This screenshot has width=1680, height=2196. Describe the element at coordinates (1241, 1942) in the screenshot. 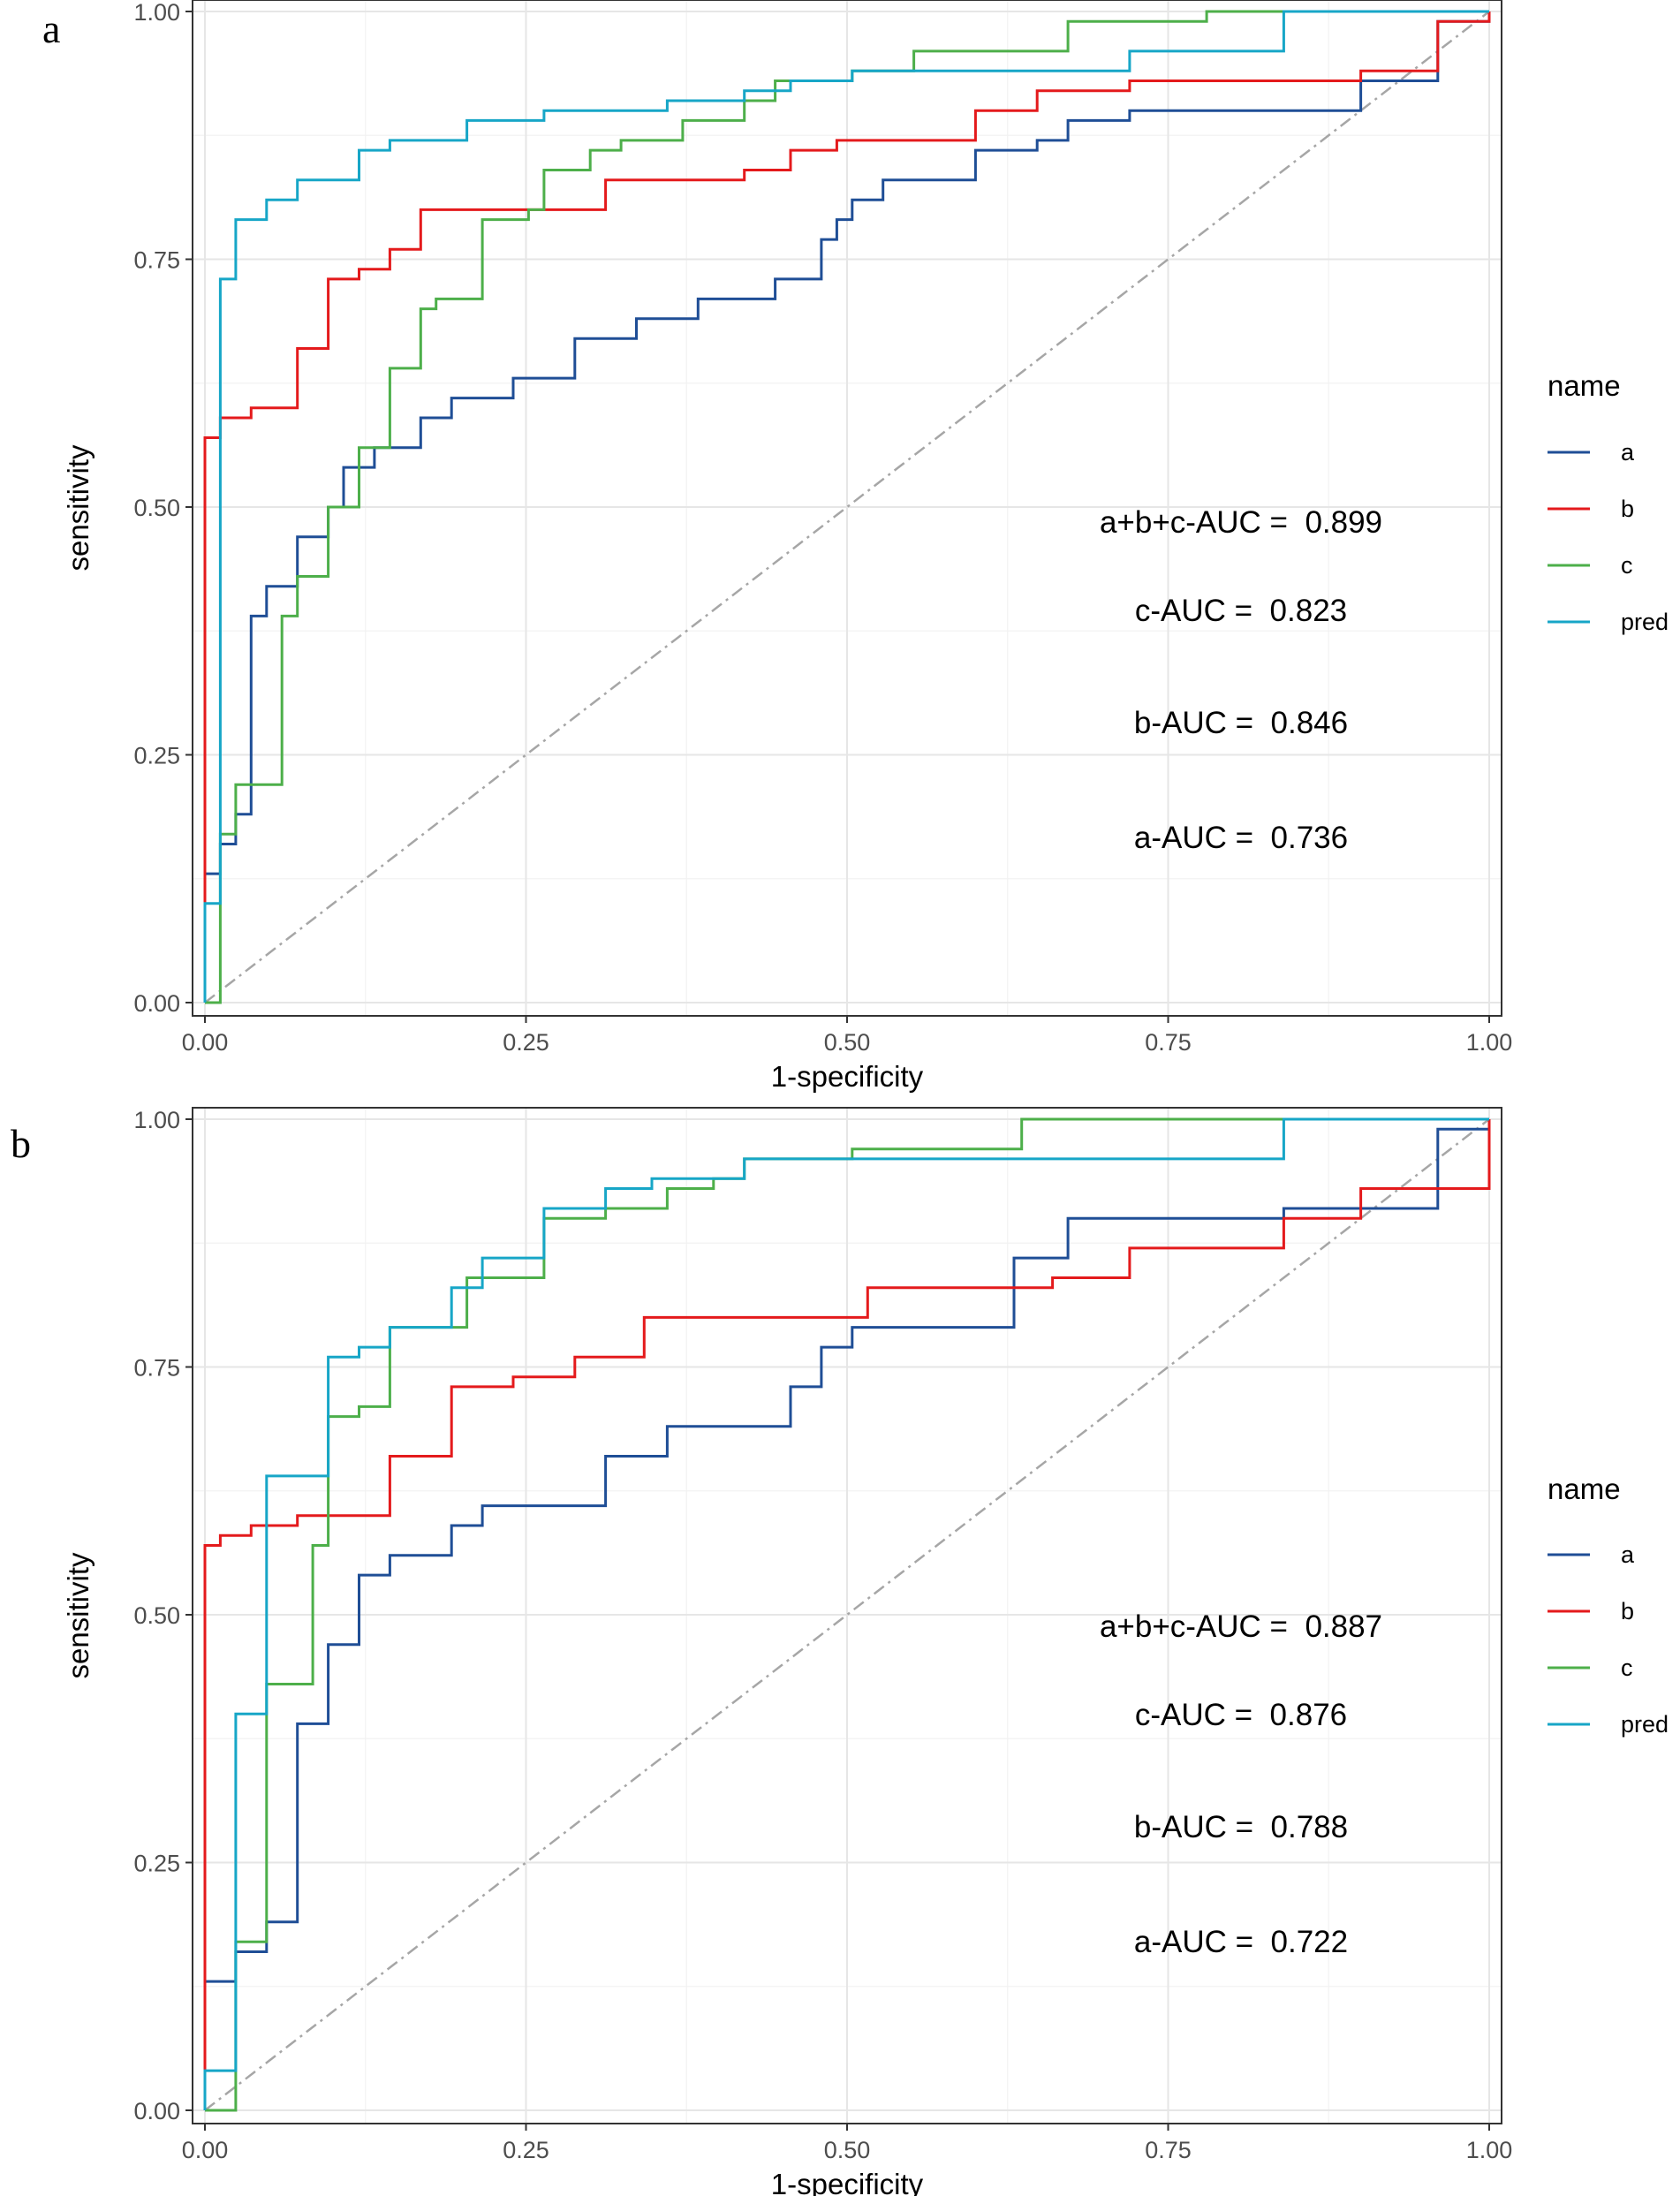

I see `auc-annotation: a-AUC = 0.722` at that location.